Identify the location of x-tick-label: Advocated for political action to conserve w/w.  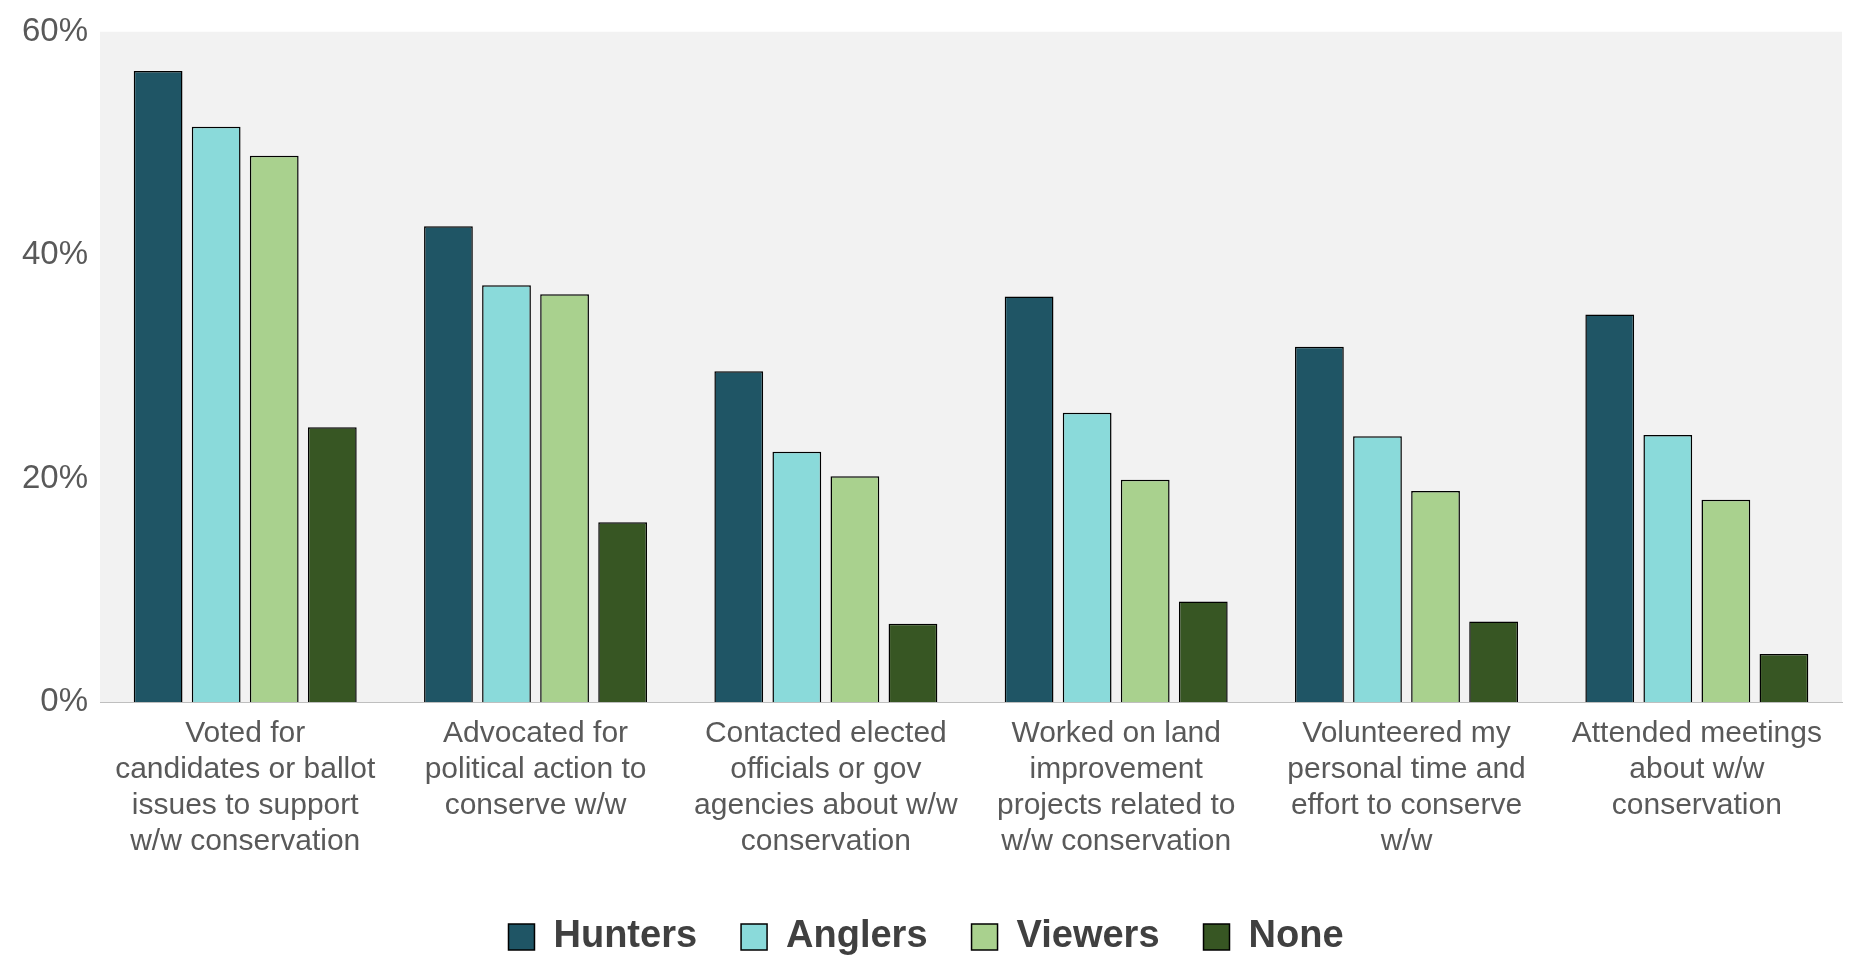
(535, 768).